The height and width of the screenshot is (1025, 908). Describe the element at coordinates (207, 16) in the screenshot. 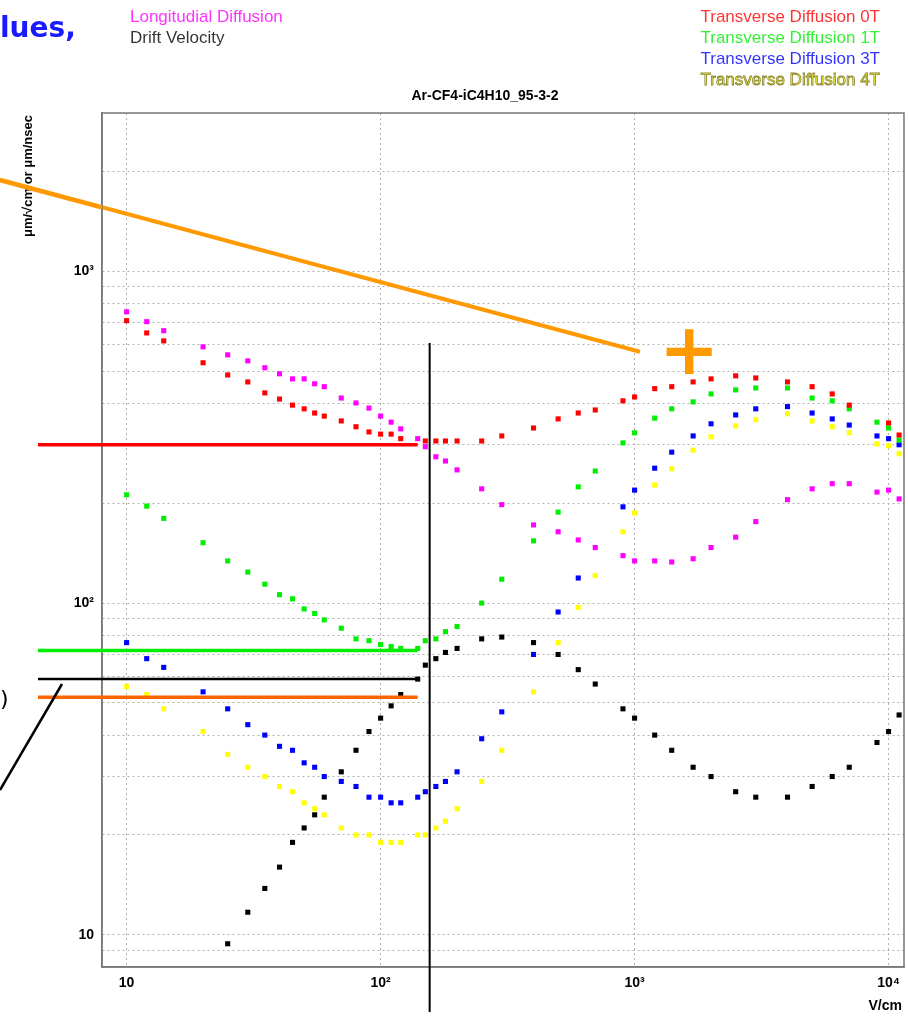

I see `text: Longitudial Diffusion` at that location.